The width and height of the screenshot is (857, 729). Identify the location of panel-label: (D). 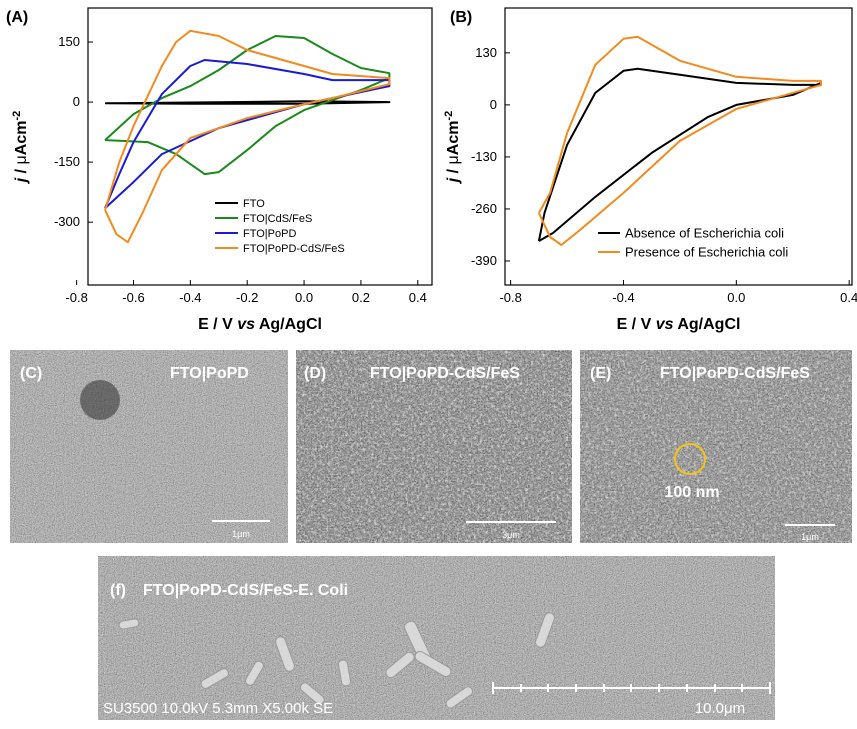
(315, 373).